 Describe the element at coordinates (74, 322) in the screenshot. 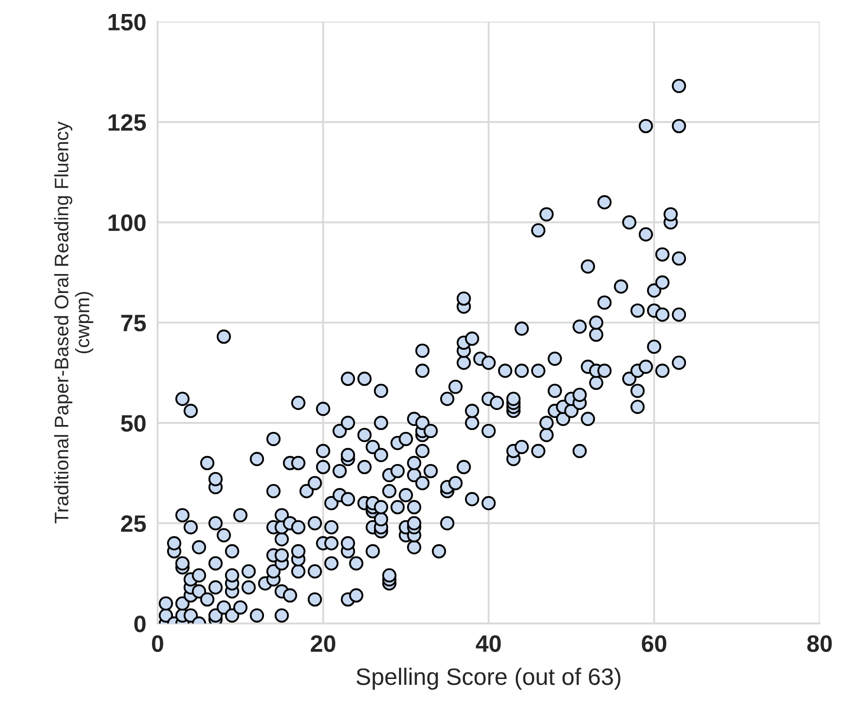

I see `y-axis-title: Traditional Paper-Based Oral Reading Fluency (cwpm)` at that location.